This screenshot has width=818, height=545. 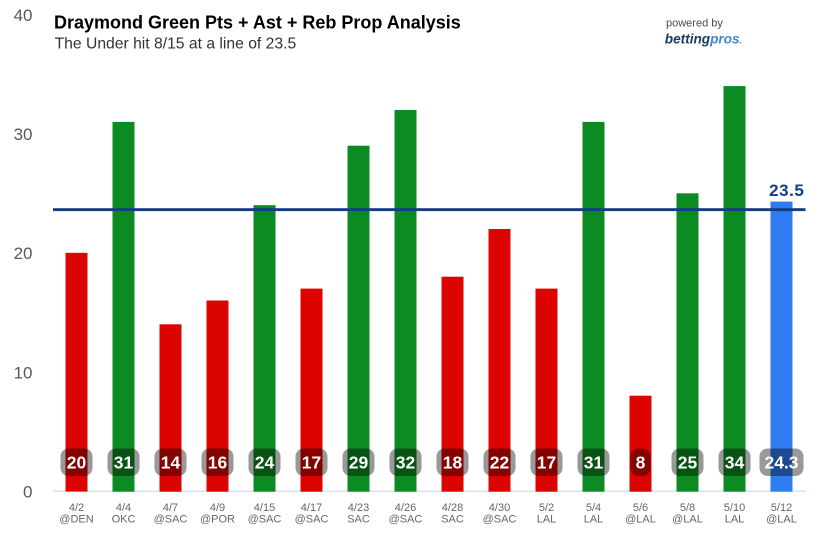 What do you see at coordinates (500, 463) in the screenshot?
I see `svg-text: 22` at bounding box center [500, 463].